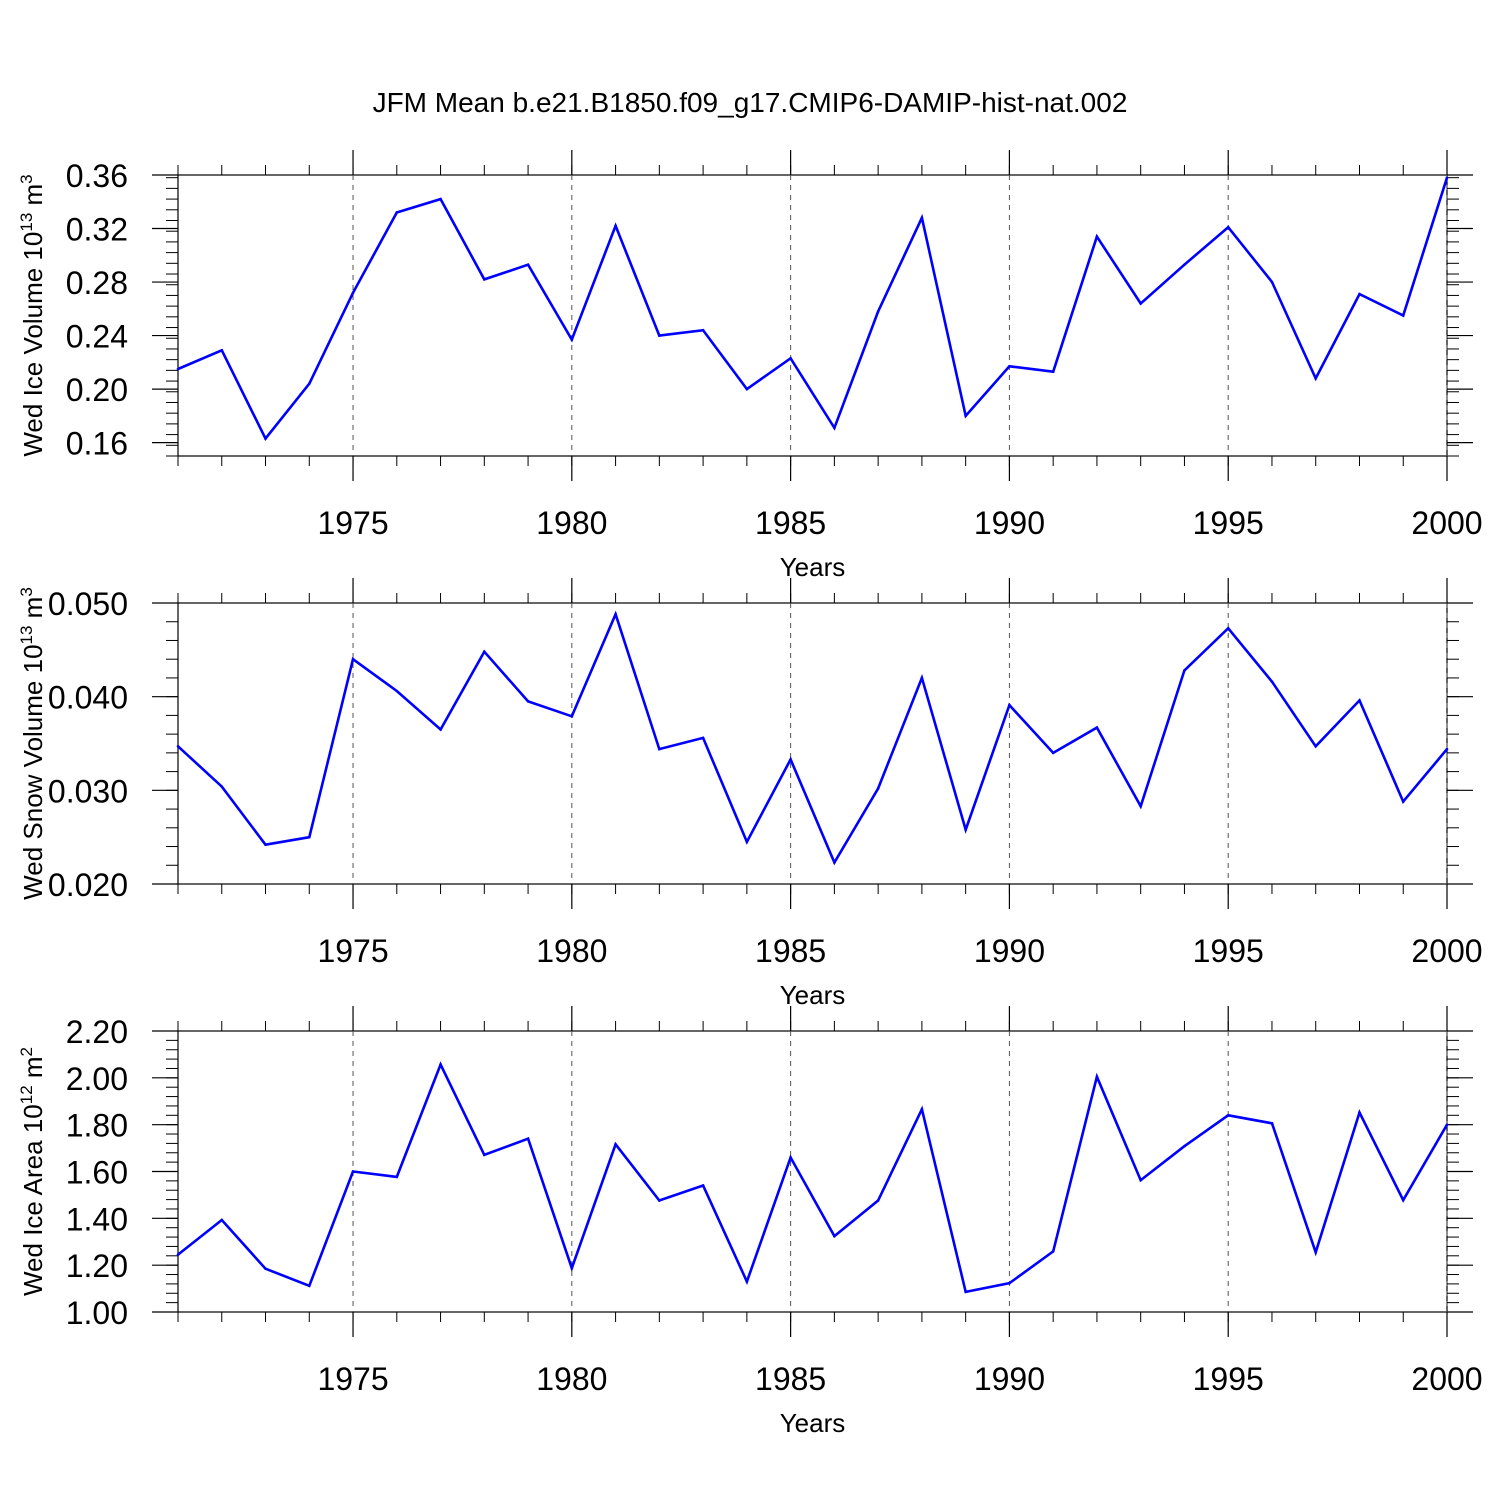 Image resolution: width=1500 pixels, height=1500 pixels. Describe the element at coordinates (97, 1266) in the screenshot. I see `y-tick-label: 1.20` at that location.